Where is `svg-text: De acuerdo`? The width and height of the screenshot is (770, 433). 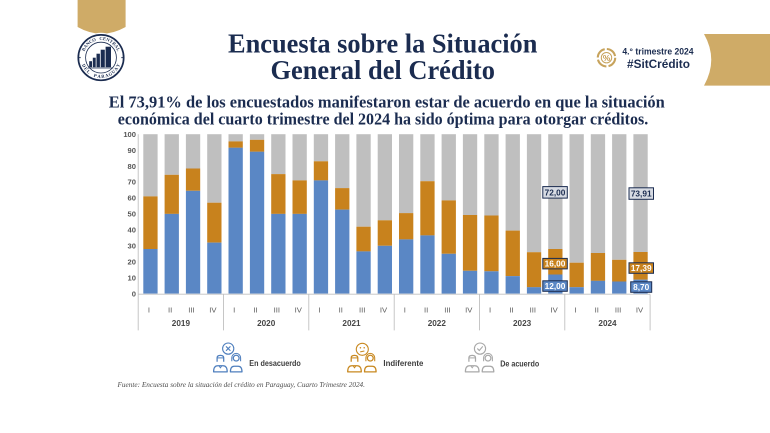
svg-text: De acuerdo is located at coordinates (519, 363).